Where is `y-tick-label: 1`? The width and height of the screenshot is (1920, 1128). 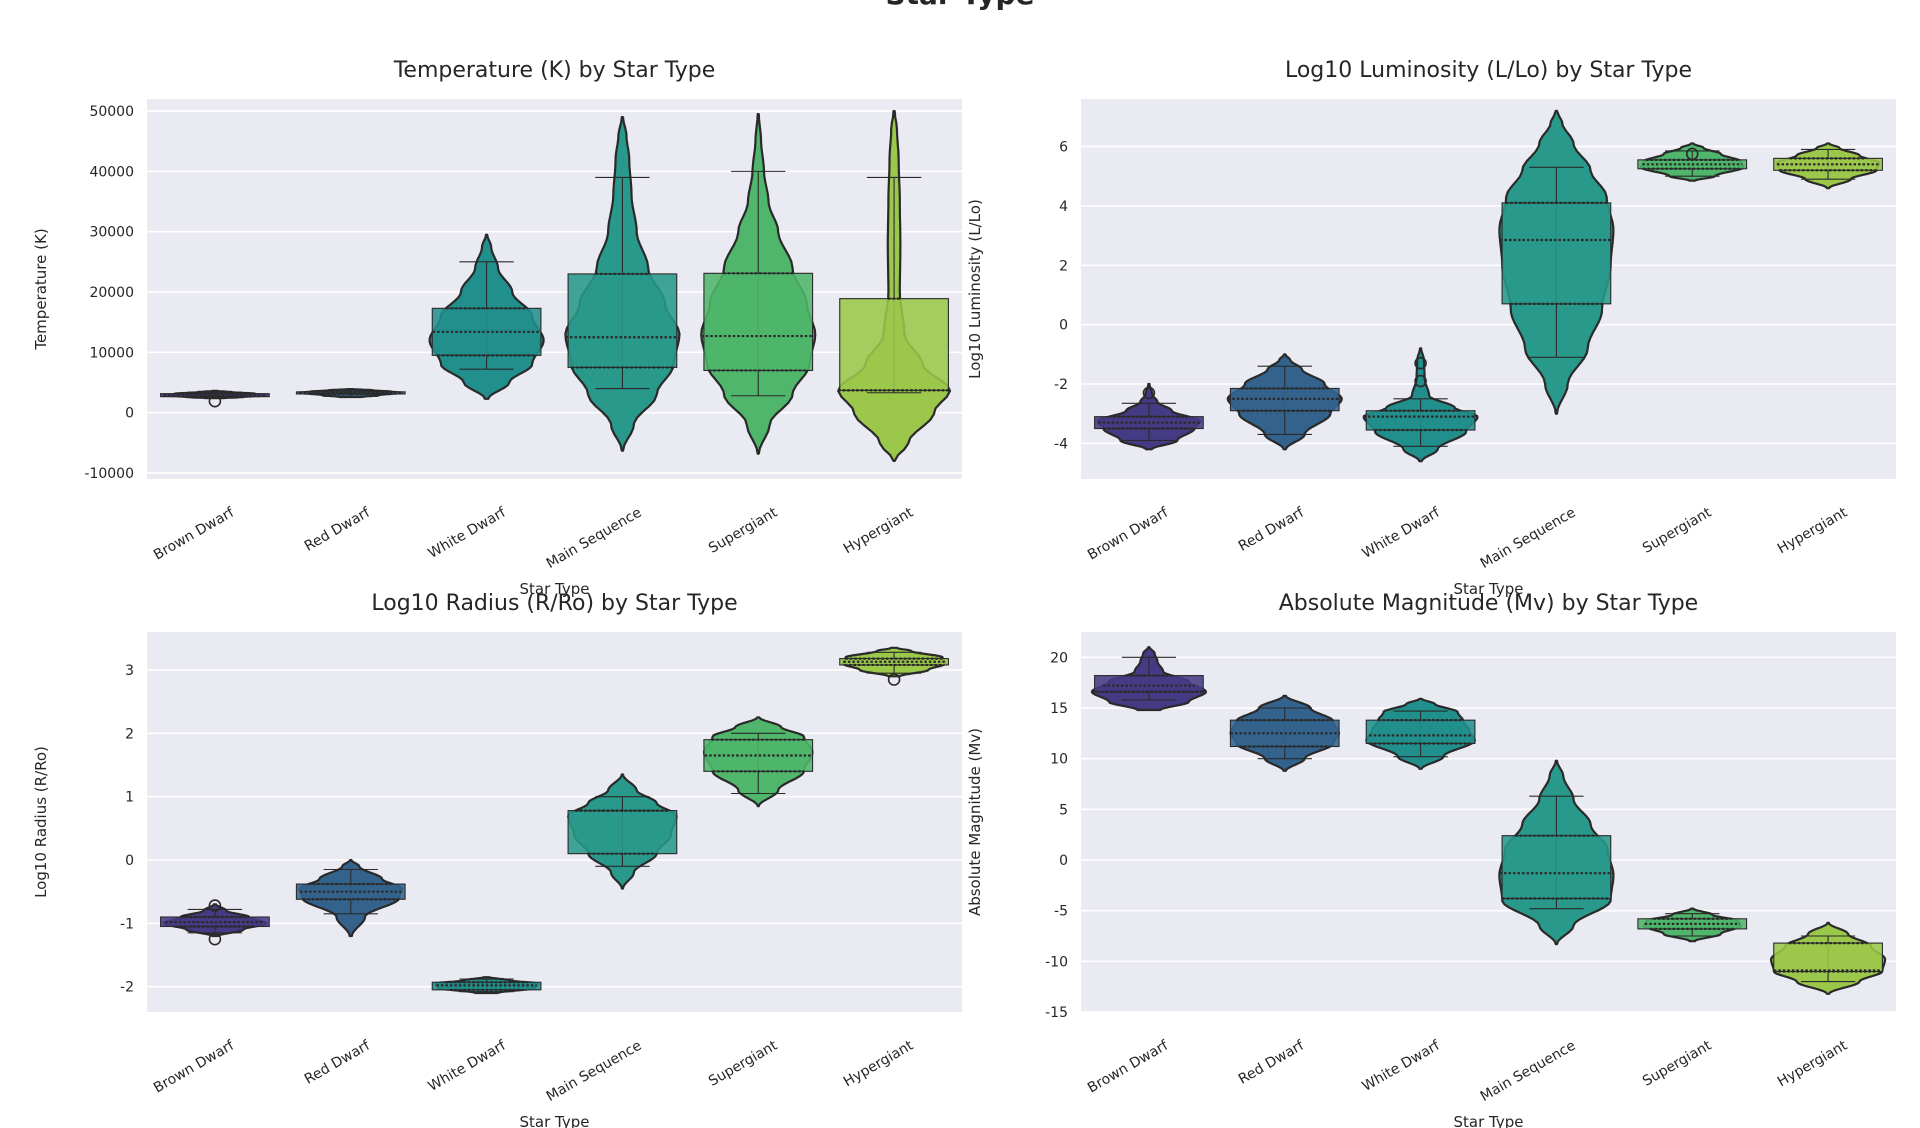 y-tick-label: 1 is located at coordinates (129, 798).